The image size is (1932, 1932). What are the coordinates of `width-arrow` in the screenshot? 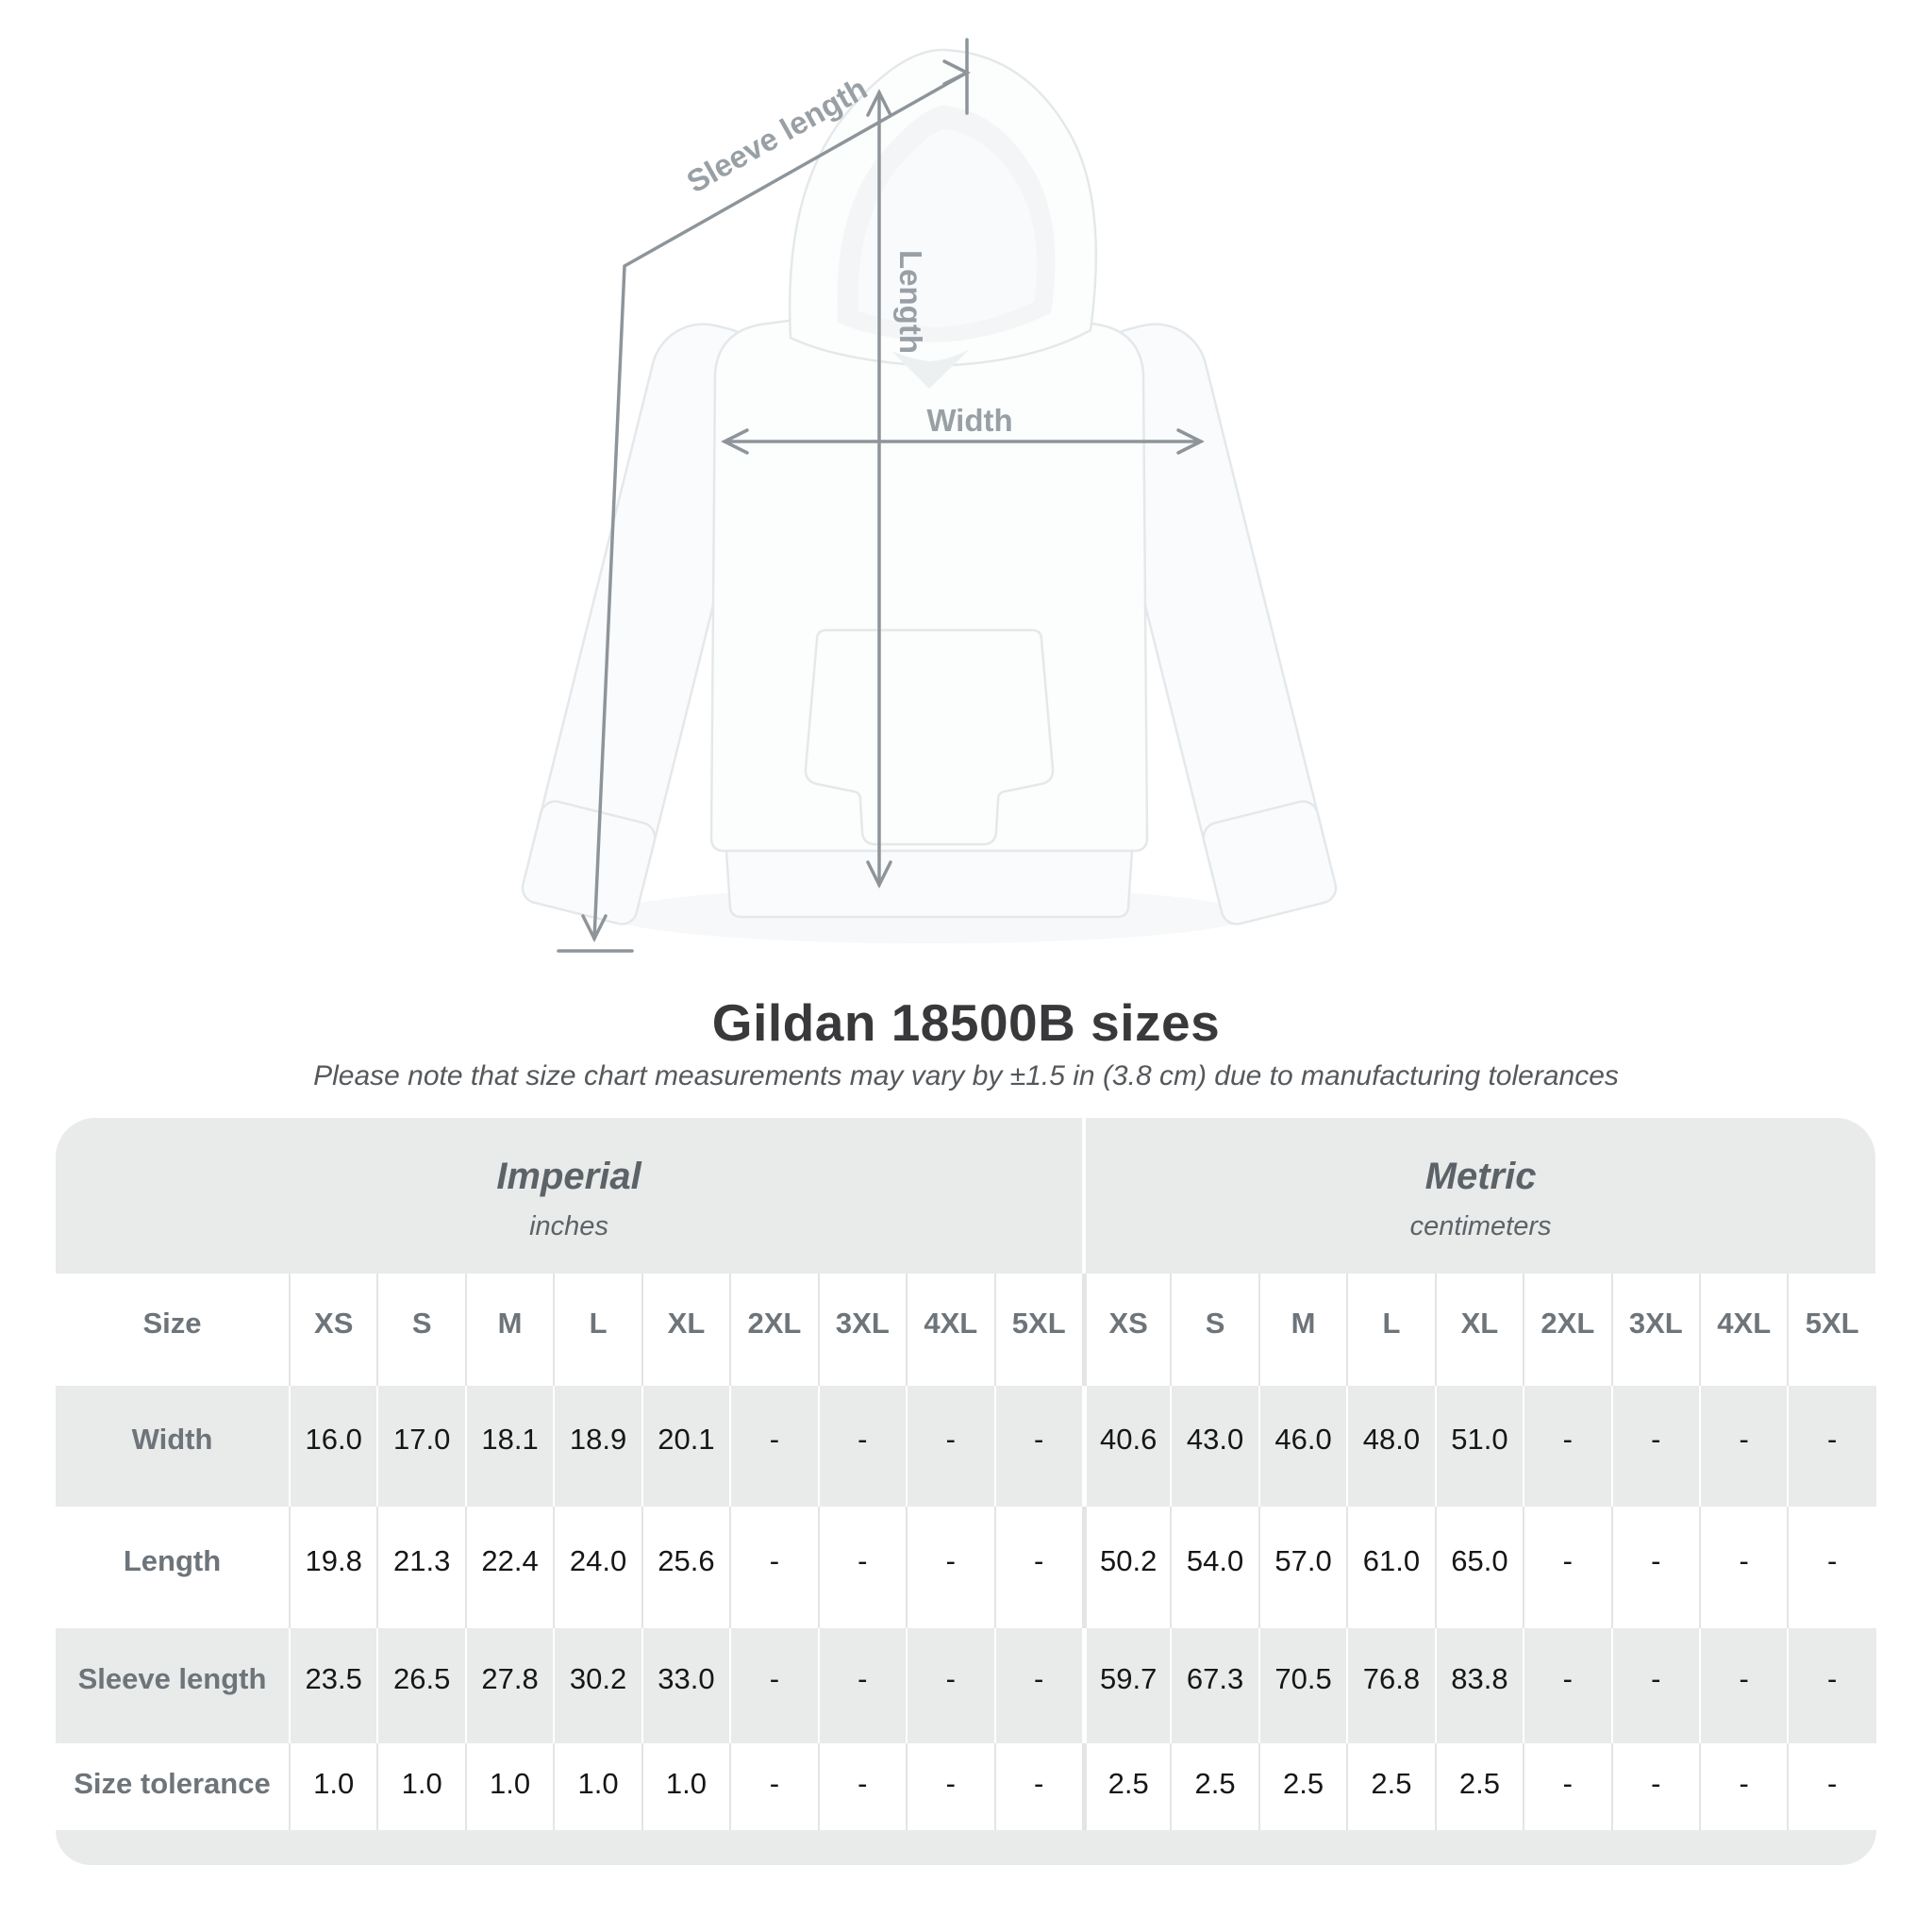 It's located at (963, 442).